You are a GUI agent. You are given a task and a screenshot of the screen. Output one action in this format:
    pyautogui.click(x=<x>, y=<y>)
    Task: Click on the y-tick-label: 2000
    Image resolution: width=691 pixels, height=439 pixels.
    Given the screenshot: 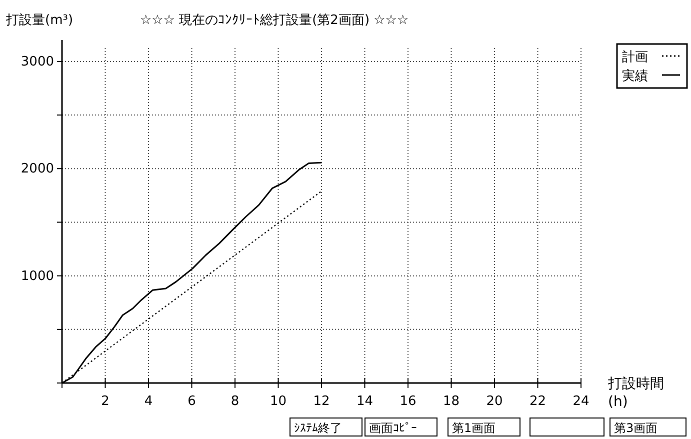 What is the action you would take?
    pyautogui.click(x=37, y=169)
    